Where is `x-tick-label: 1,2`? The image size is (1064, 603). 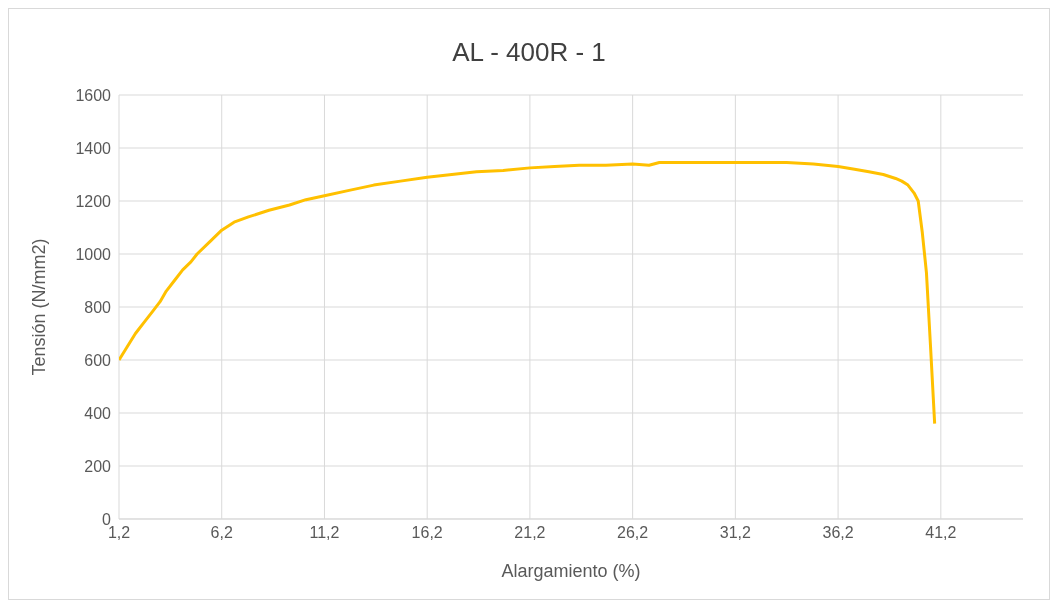
x-tick-label: 1,2 is located at coordinates (119, 533).